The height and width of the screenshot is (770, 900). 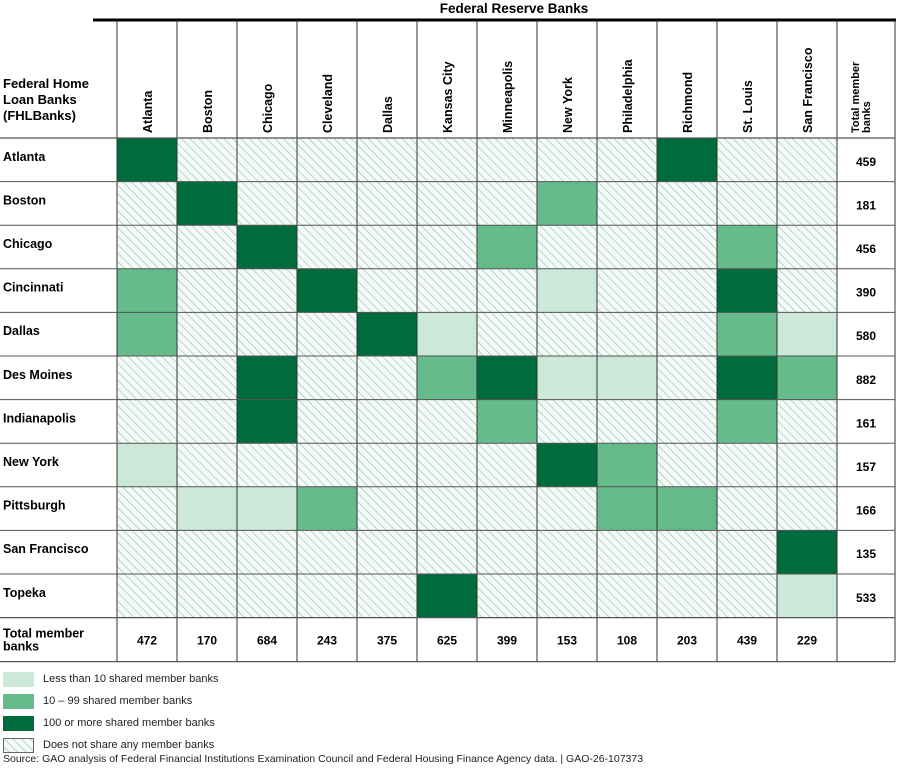 What do you see at coordinates (31, 462) in the screenshot?
I see `row-label: New York` at bounding box center [31, 462].